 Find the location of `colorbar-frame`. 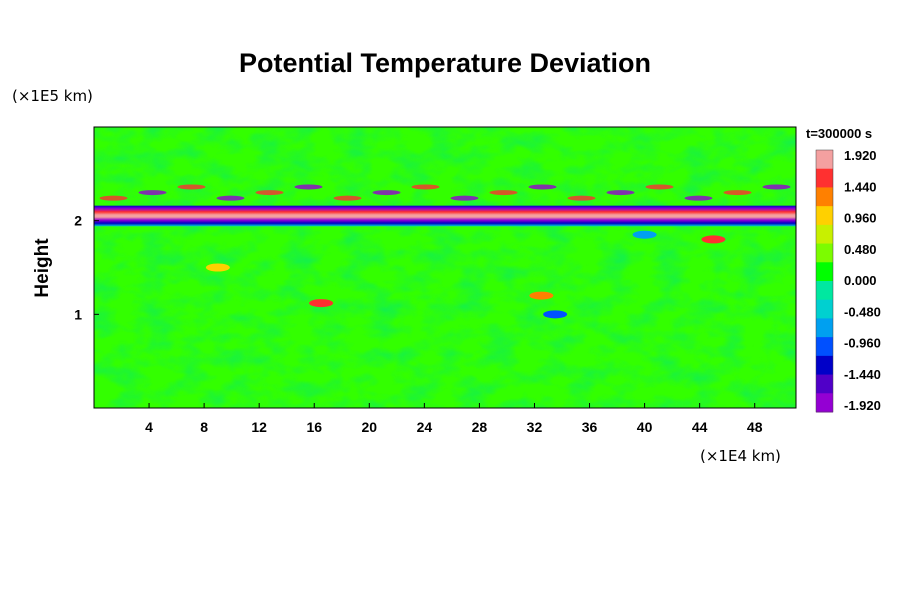

colorbar-frame is located at coordinates (824, 281).